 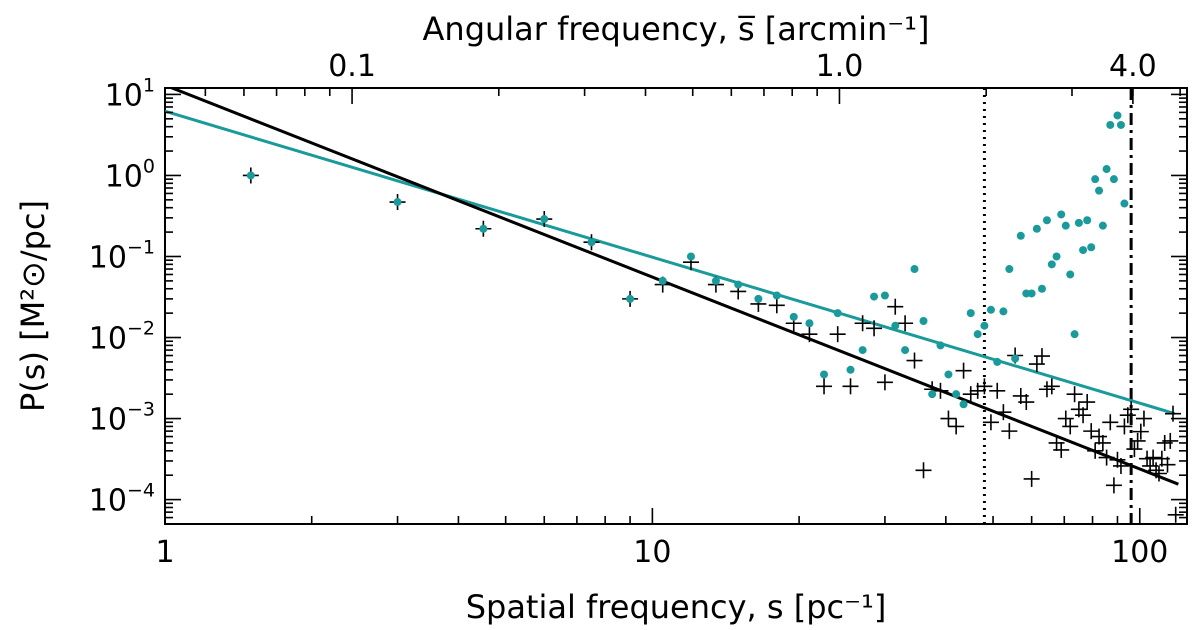 What do you see at coordinates (141, 410) in the screenshot?
I see `y-tick-exponent: −3` at bounding box center [141, 410].